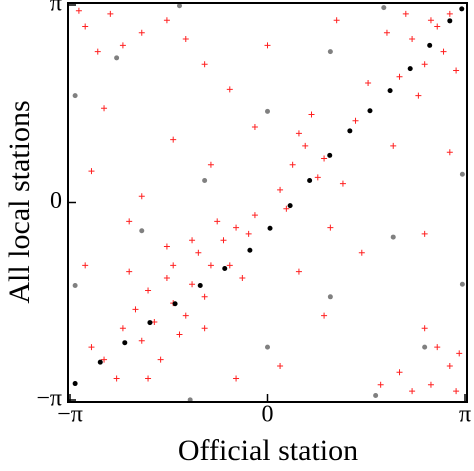 The width and height of the screenshot is (474, 471). I want to click on x-tick-label: −π, so click(70, 415).